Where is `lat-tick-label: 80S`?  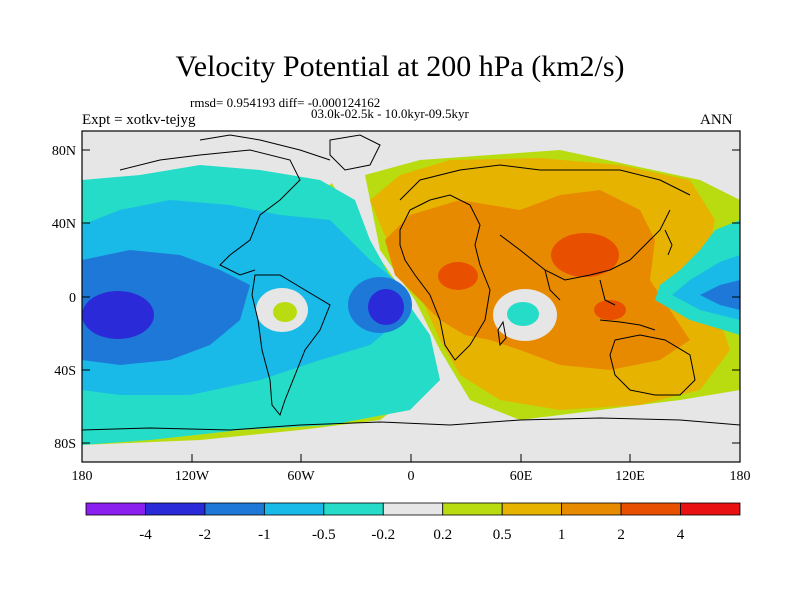
lat-tick-label: 80S is located at coordinates (65, 444).